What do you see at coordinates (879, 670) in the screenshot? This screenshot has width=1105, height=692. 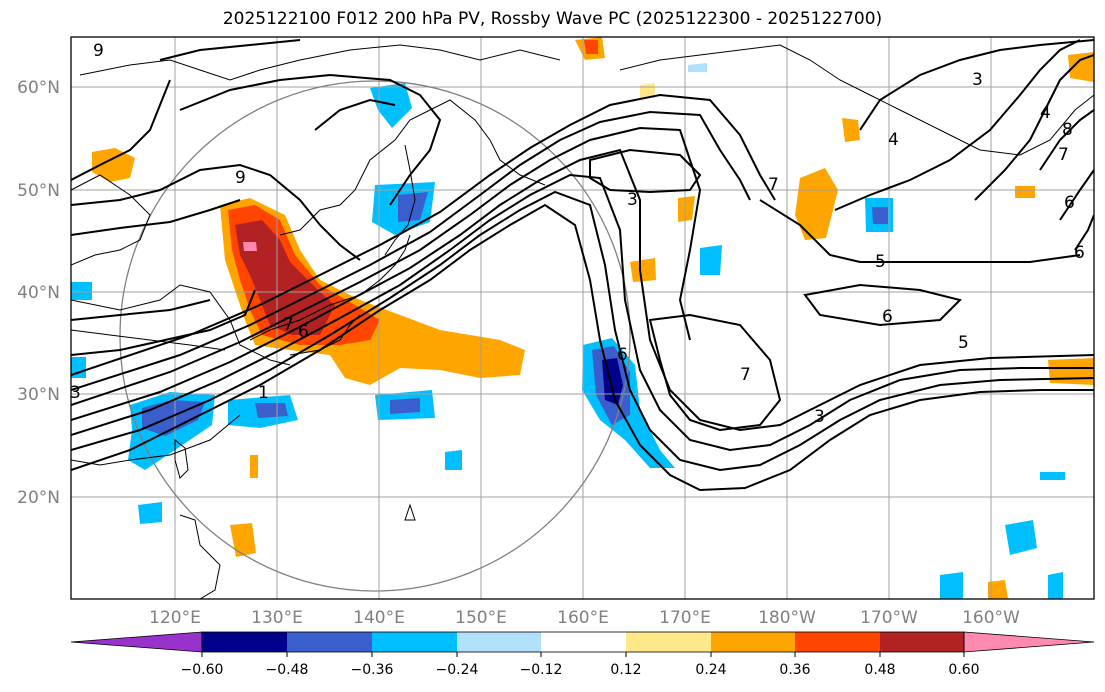 I see `colorbar-tick-label: 0.48` at bounding box center [879, 670].